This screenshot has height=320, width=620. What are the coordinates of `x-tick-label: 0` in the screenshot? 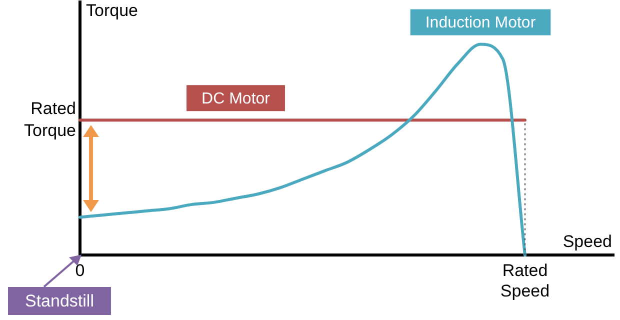 It's located at (80, 270).